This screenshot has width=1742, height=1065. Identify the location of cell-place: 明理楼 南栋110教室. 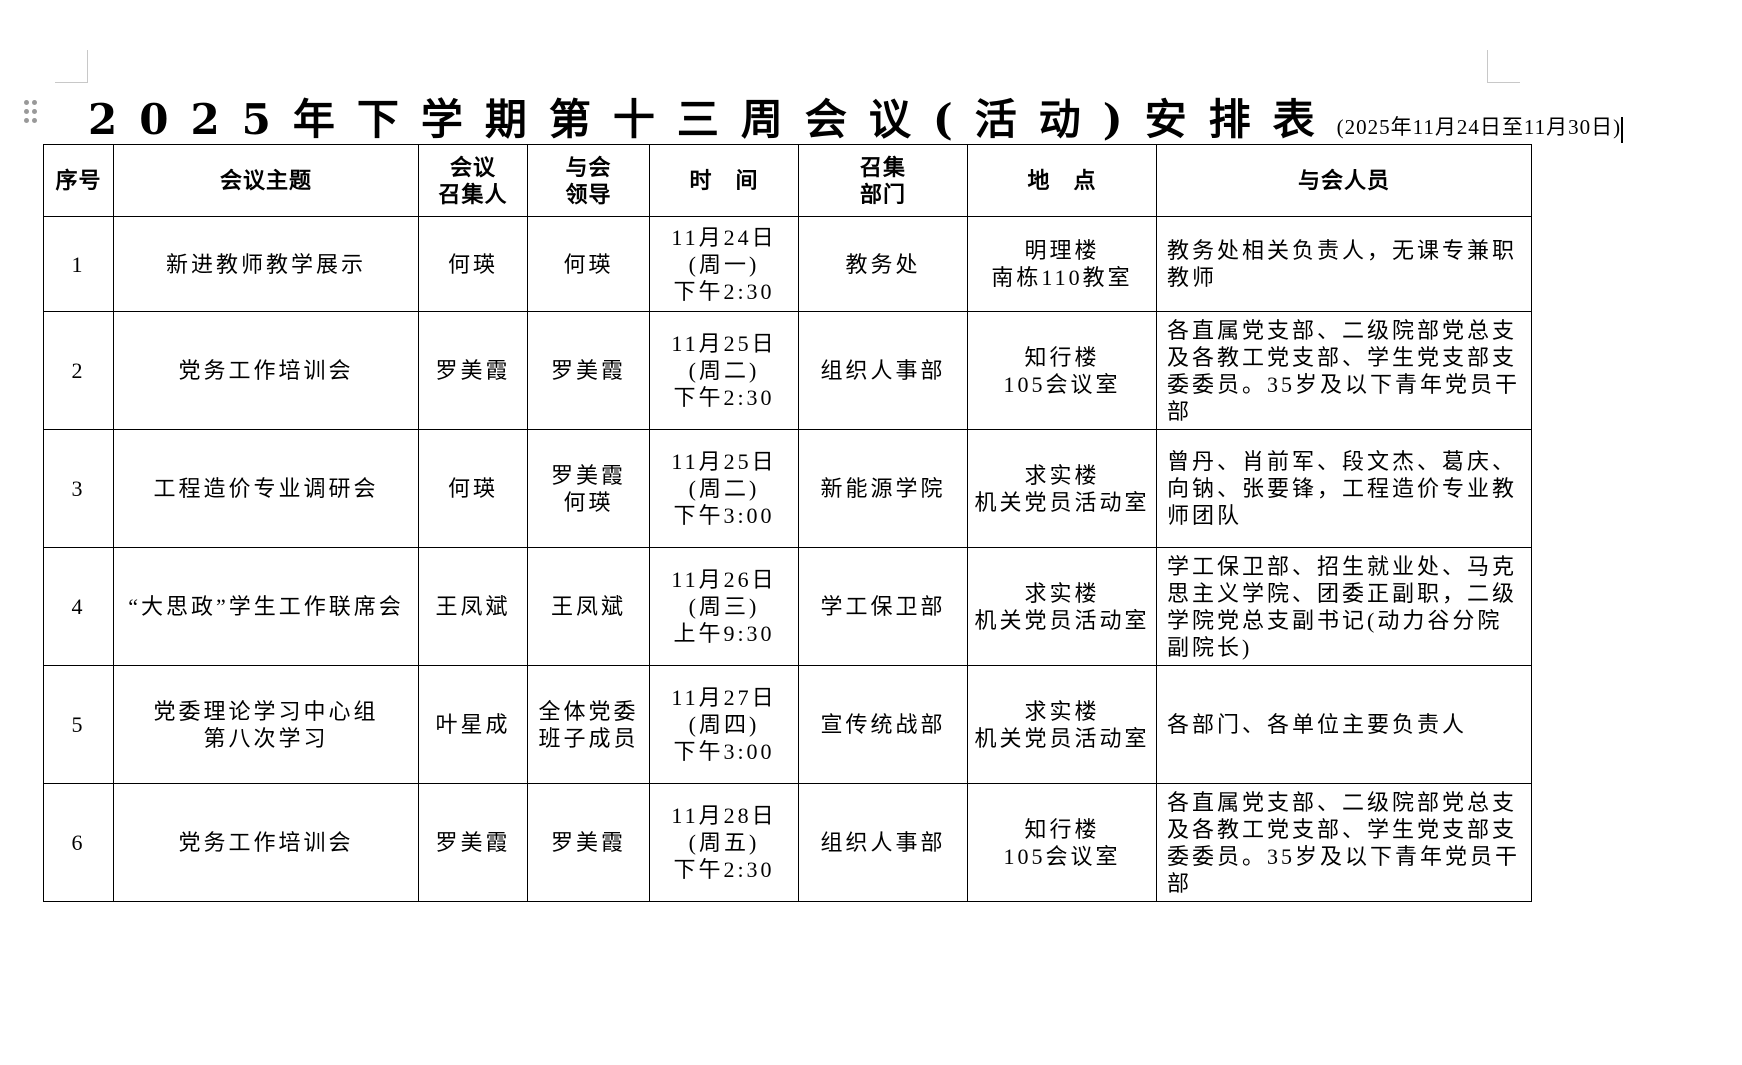
(1062, 264).